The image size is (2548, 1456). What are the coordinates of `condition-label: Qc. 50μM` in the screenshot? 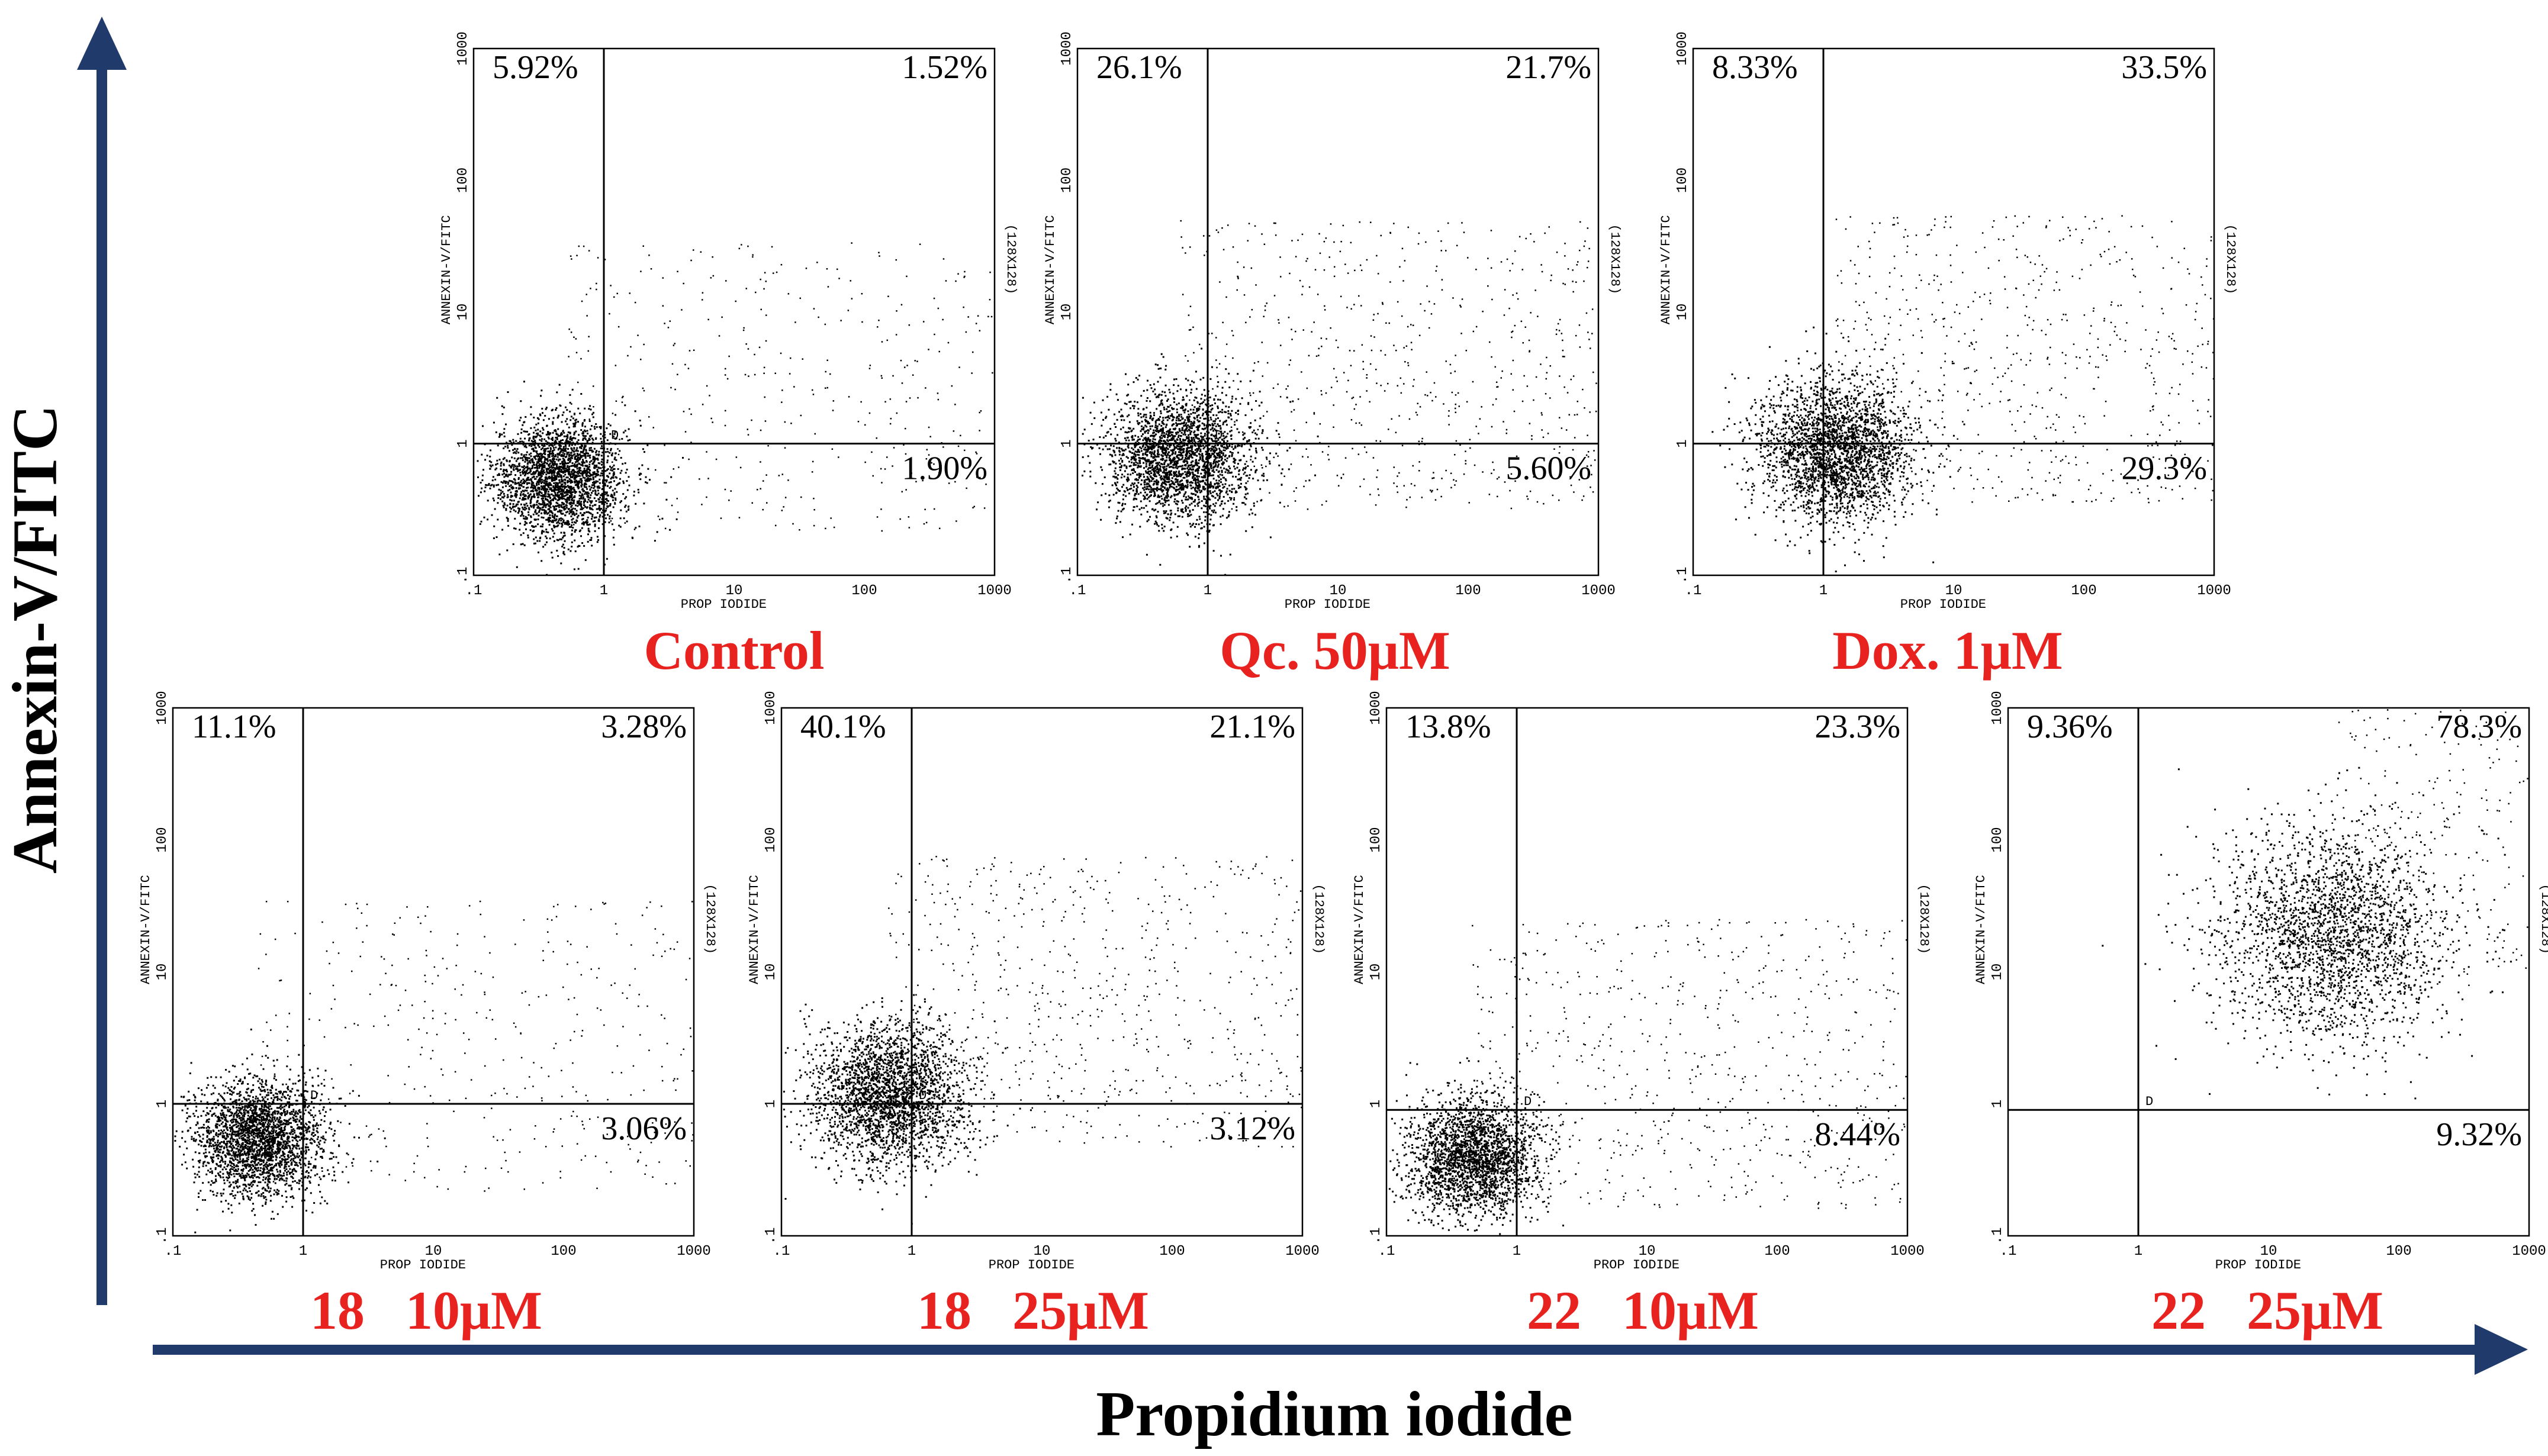 It's located at (1335, 651).